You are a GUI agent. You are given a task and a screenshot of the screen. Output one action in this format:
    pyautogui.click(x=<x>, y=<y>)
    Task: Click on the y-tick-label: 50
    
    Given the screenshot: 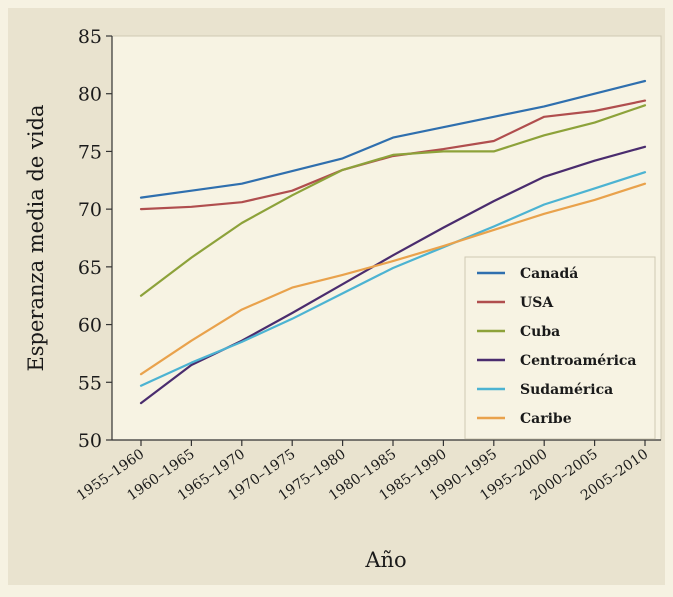 What is the action you would take?
    pyautogui.click(x=90, y=441)
    